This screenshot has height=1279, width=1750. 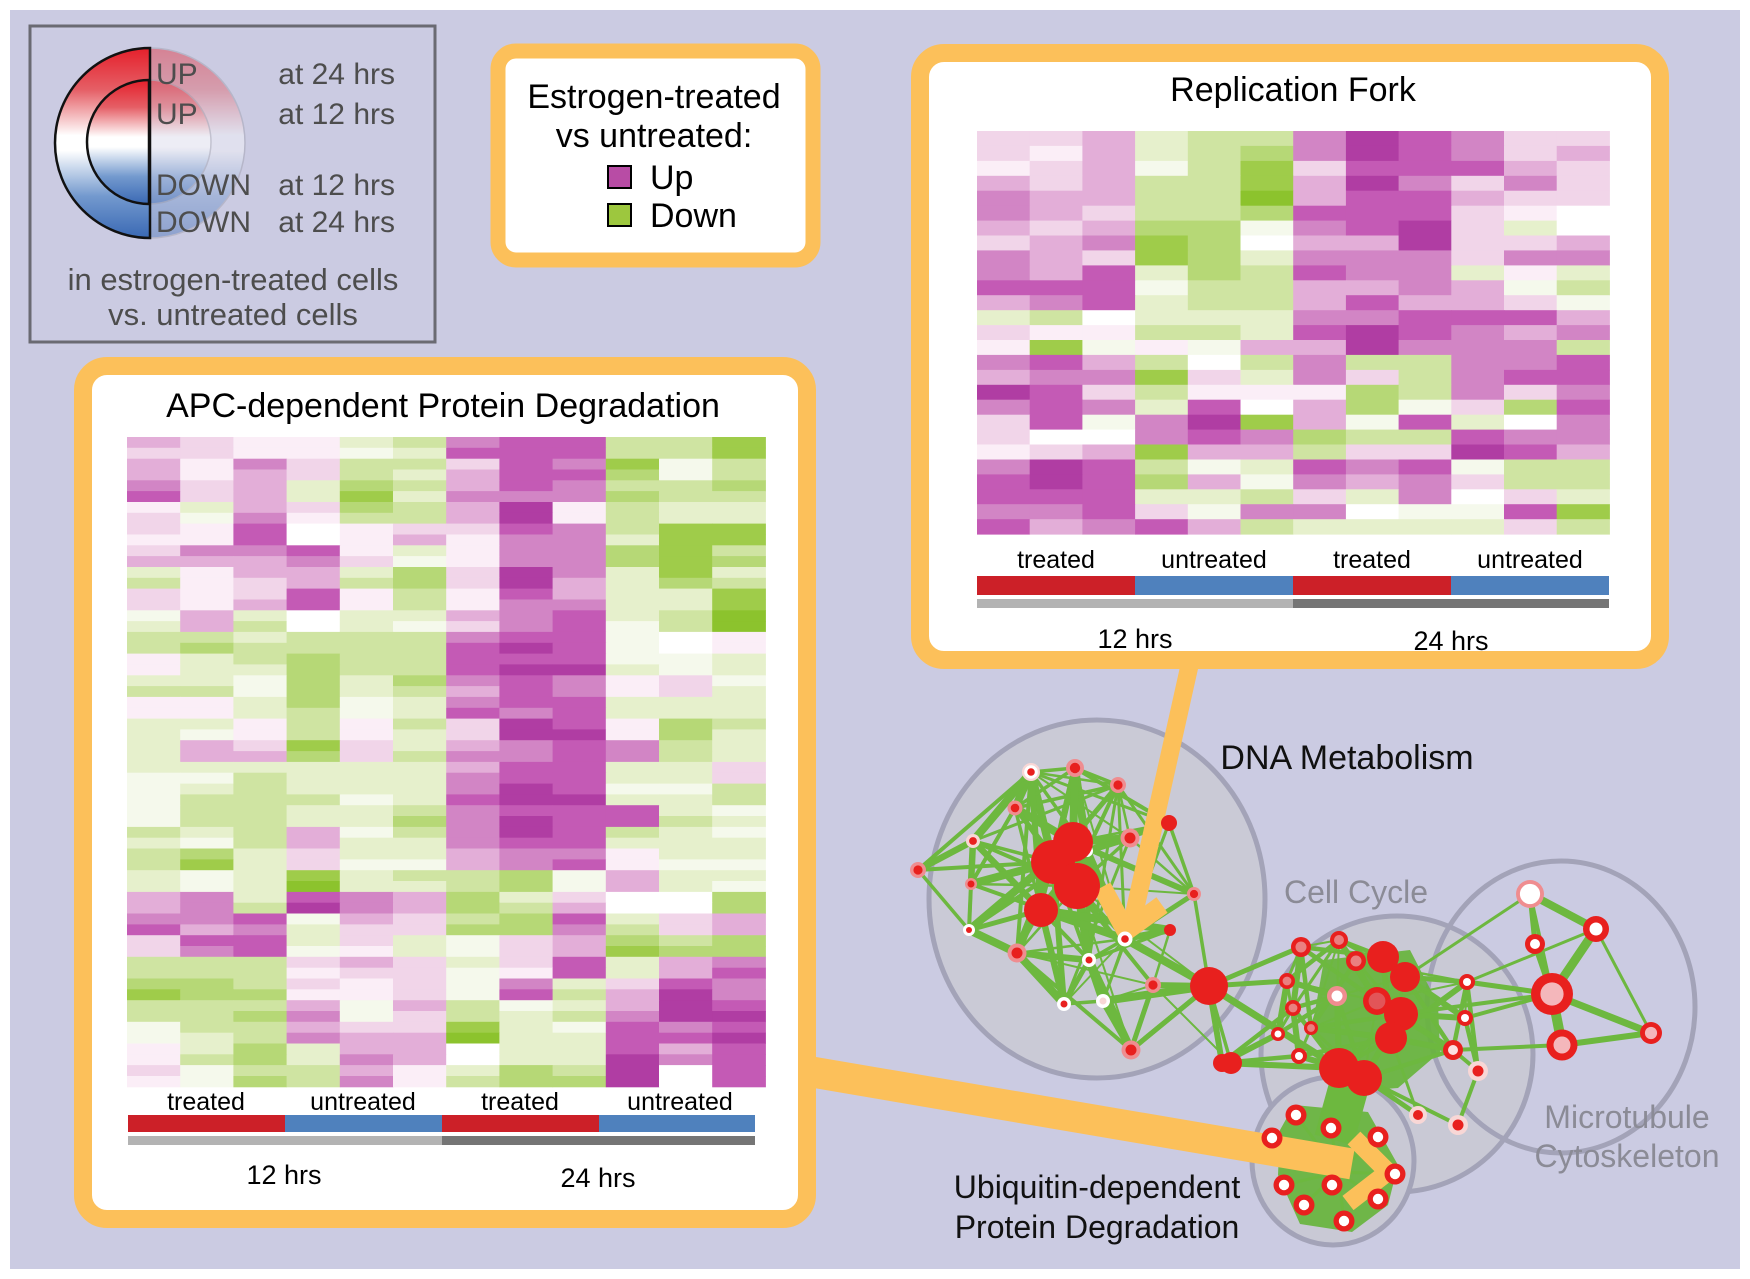 What do you see at coordinates (1356, 892) in the screenshot?
I see `svg-text: Cell Cycle` at bounding box center [1356, 892].